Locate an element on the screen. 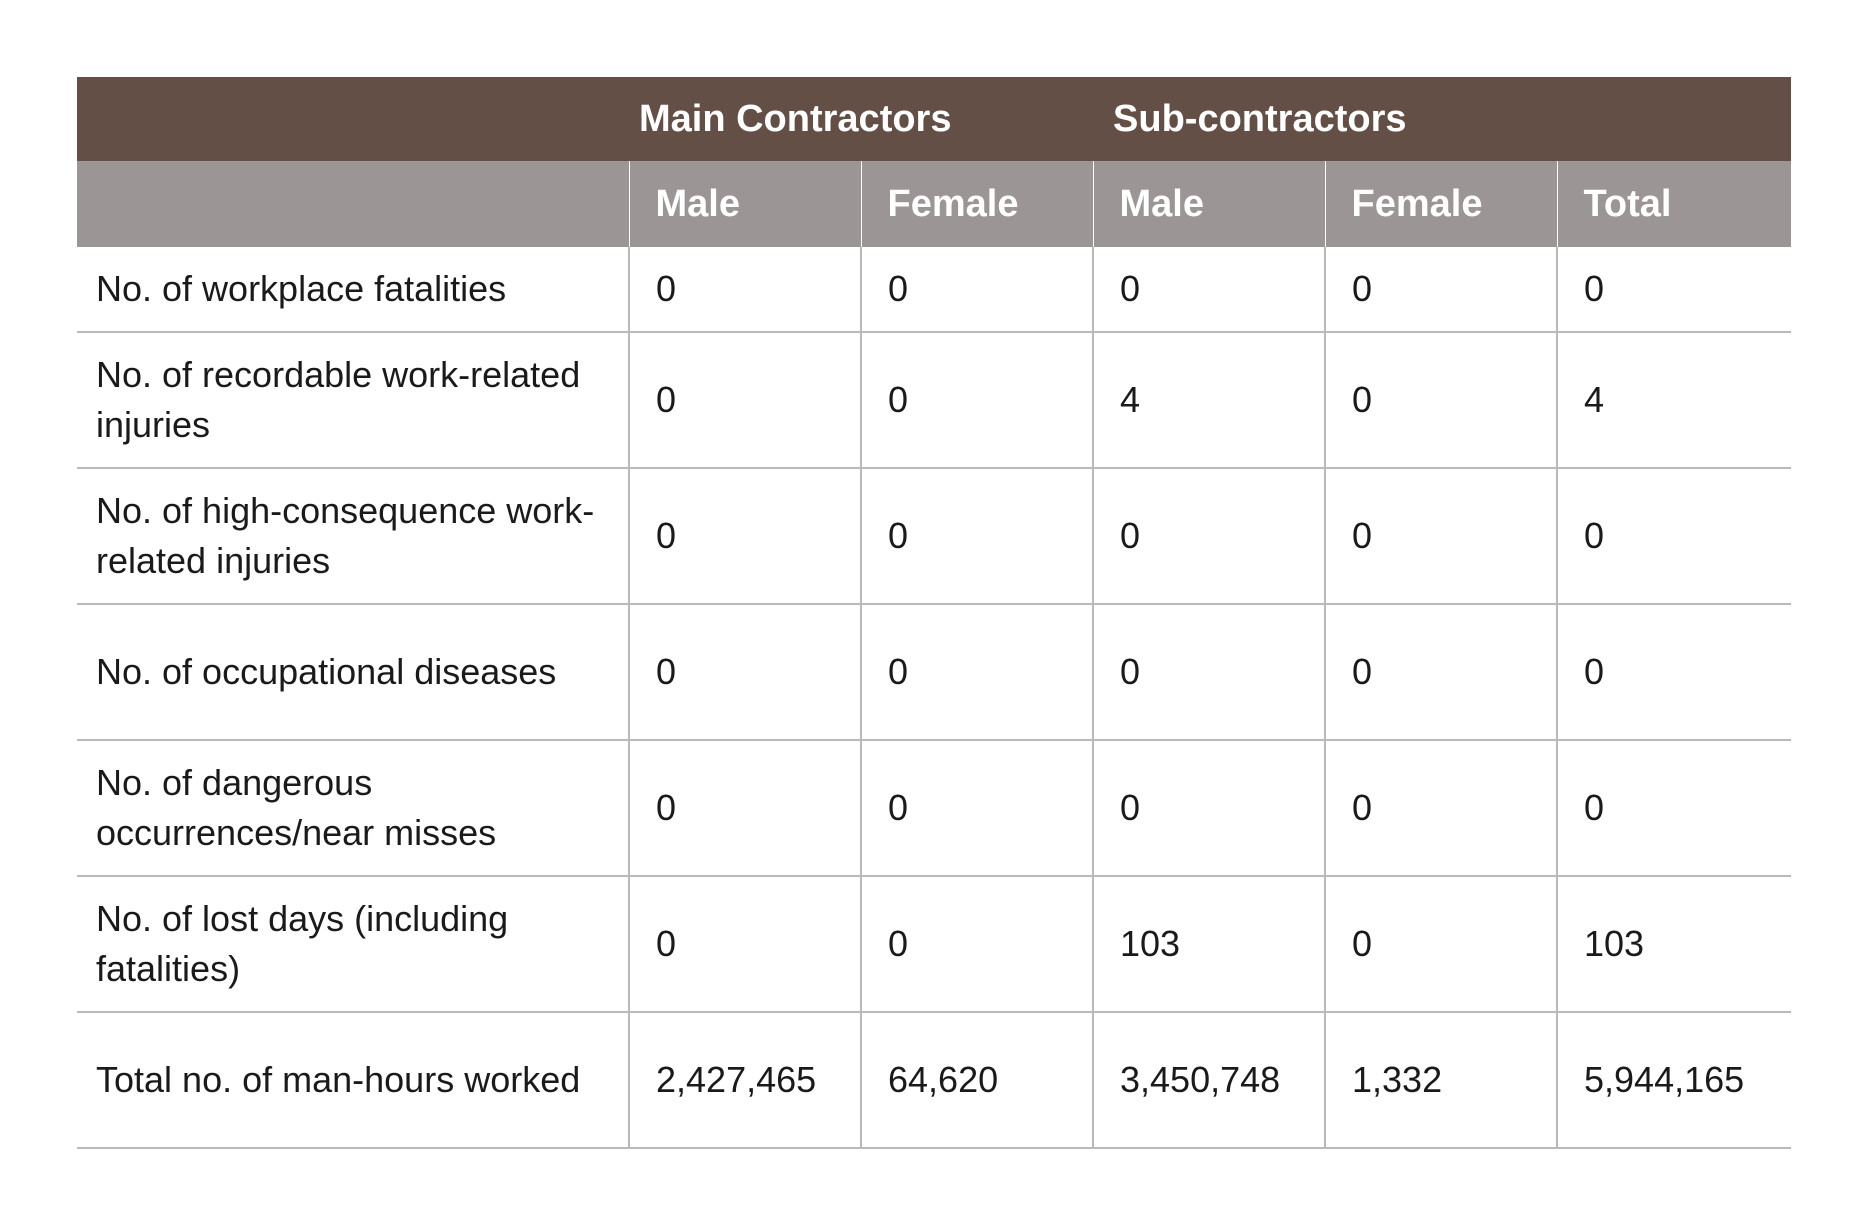 The height and width of the screenshot is (1220, 1860). cell-total: 103 is located at coordinates (1674, 944).